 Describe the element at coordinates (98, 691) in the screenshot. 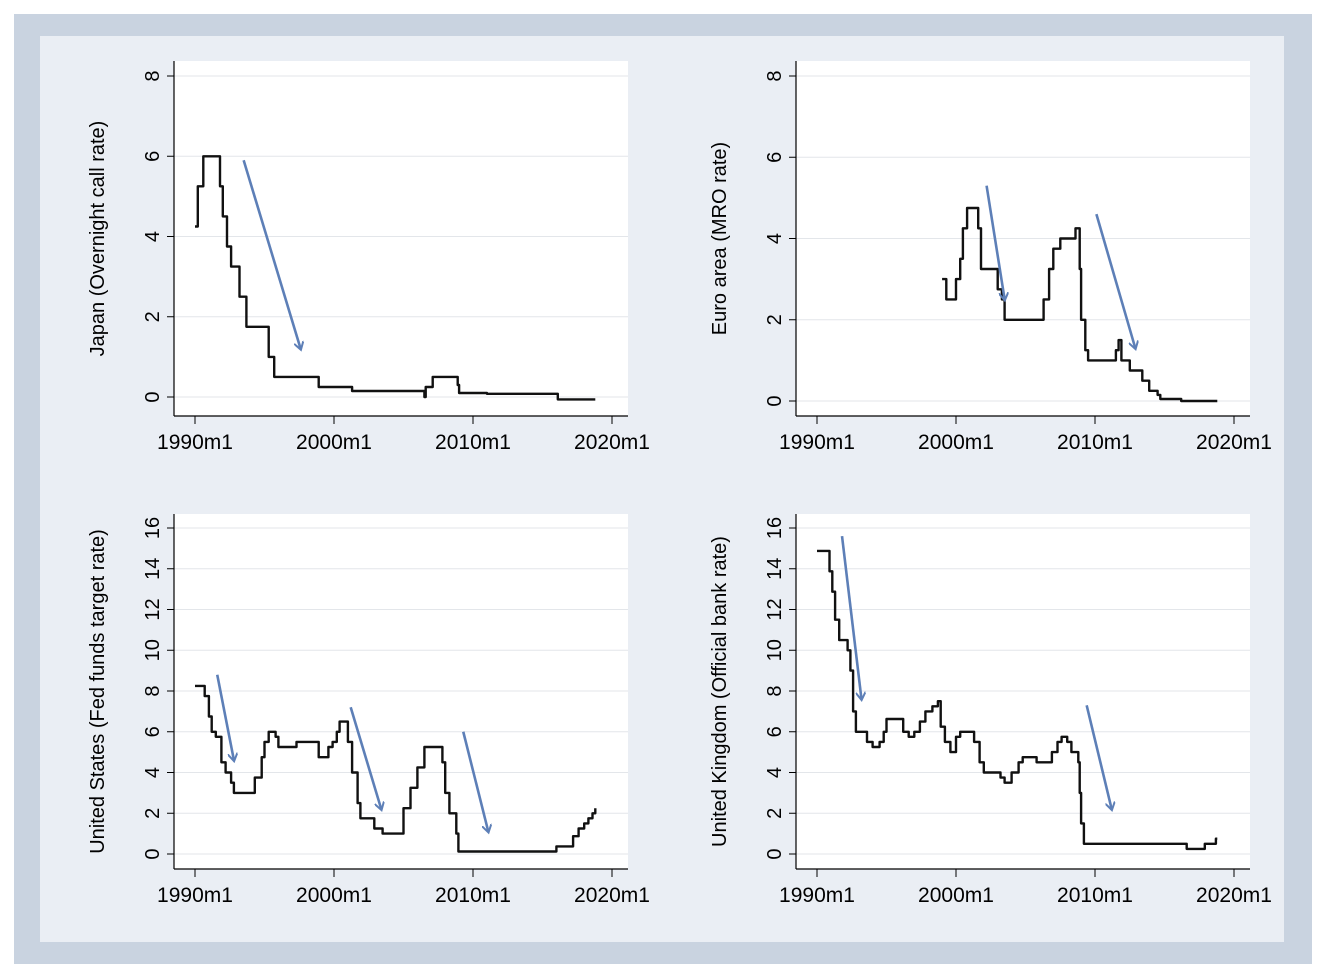

I see `y-axis-title: United States (Fed funds target rate)` at that location.